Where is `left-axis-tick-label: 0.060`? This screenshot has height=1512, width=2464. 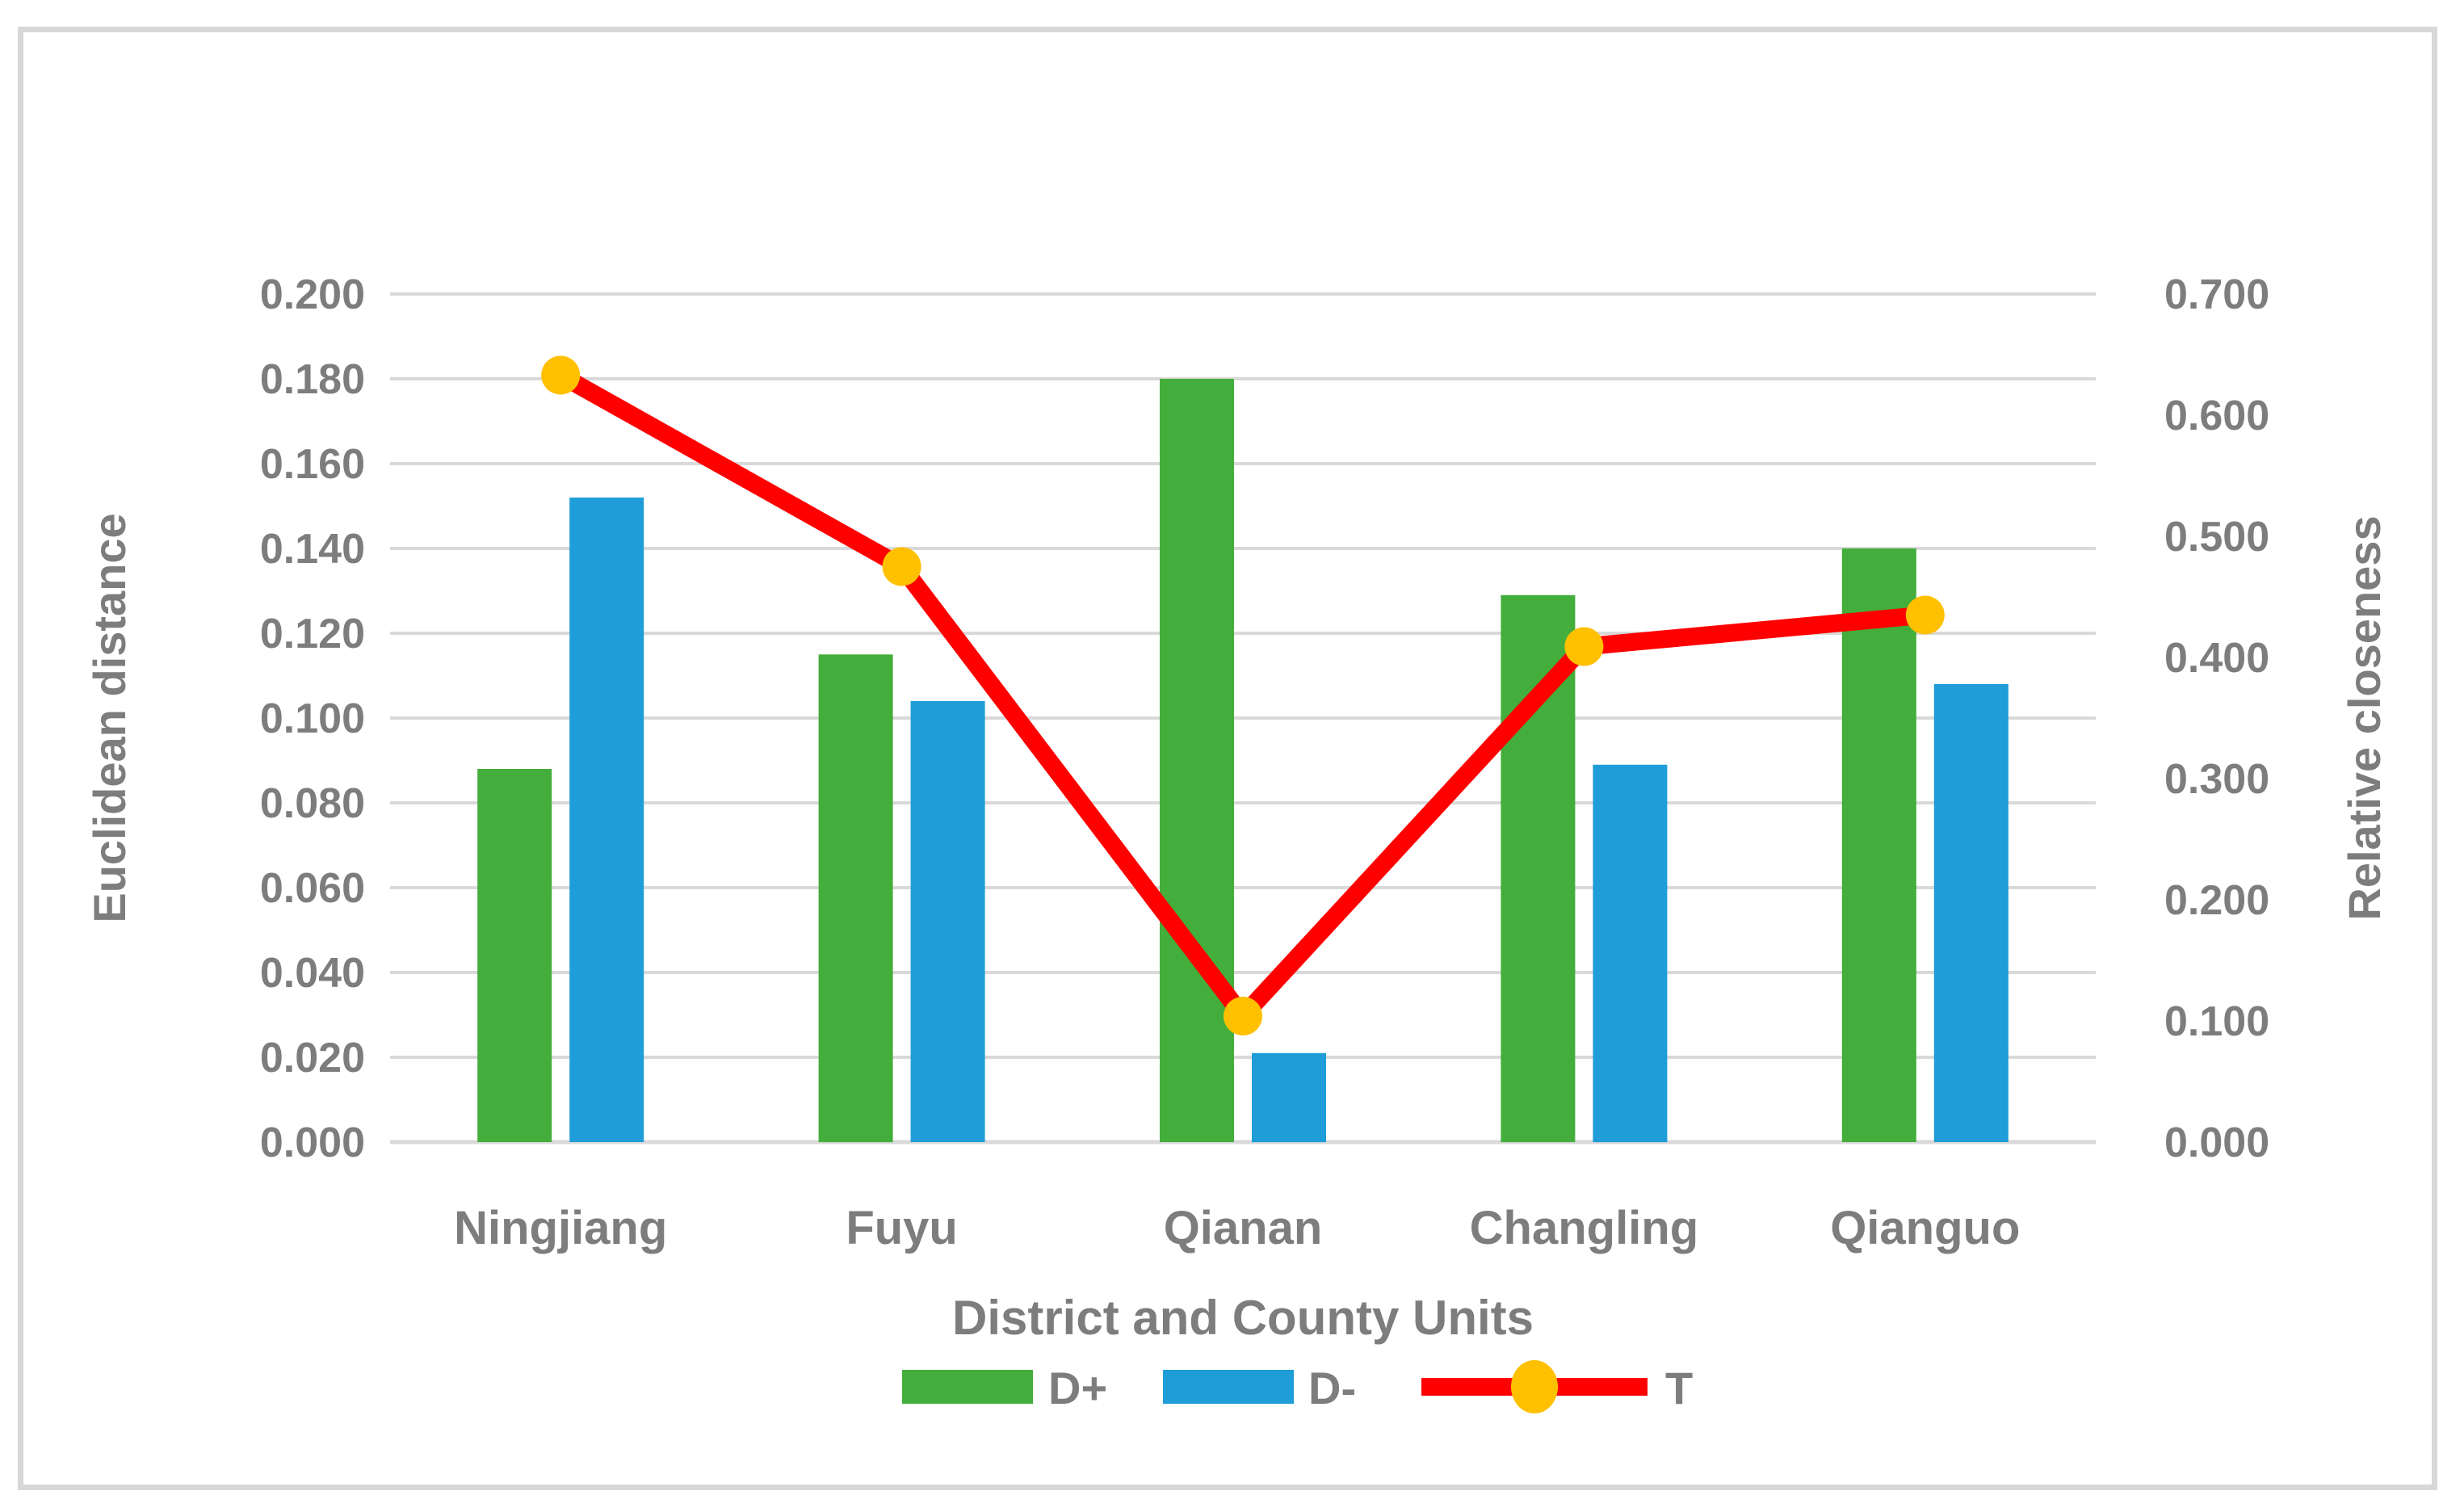 left-axis-tick-label: 0.060 is located at coordinates (312, 888).